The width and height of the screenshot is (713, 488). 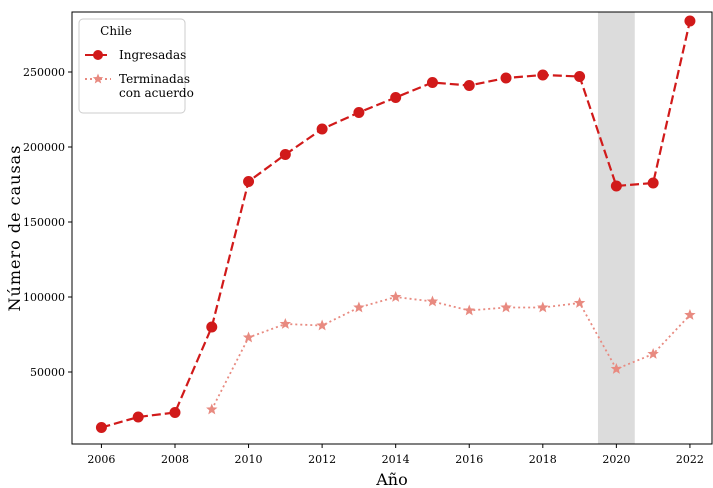 What do you see at coordinates (690, 459) in the screenshot?
I see `x-tick-label: 2022` at bounding box center [690, 459].